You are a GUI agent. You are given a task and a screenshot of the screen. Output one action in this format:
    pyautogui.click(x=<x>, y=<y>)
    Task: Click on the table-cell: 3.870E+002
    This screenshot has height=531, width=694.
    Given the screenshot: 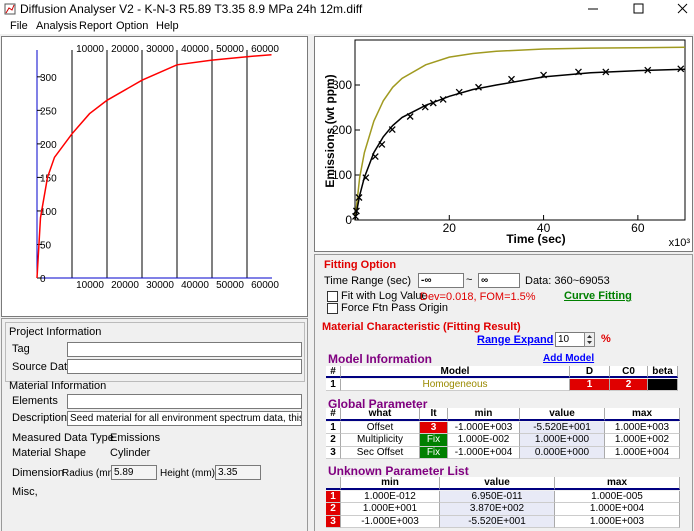 What is the action you would take?
    pyautogui.click(x=497, y=509)
    